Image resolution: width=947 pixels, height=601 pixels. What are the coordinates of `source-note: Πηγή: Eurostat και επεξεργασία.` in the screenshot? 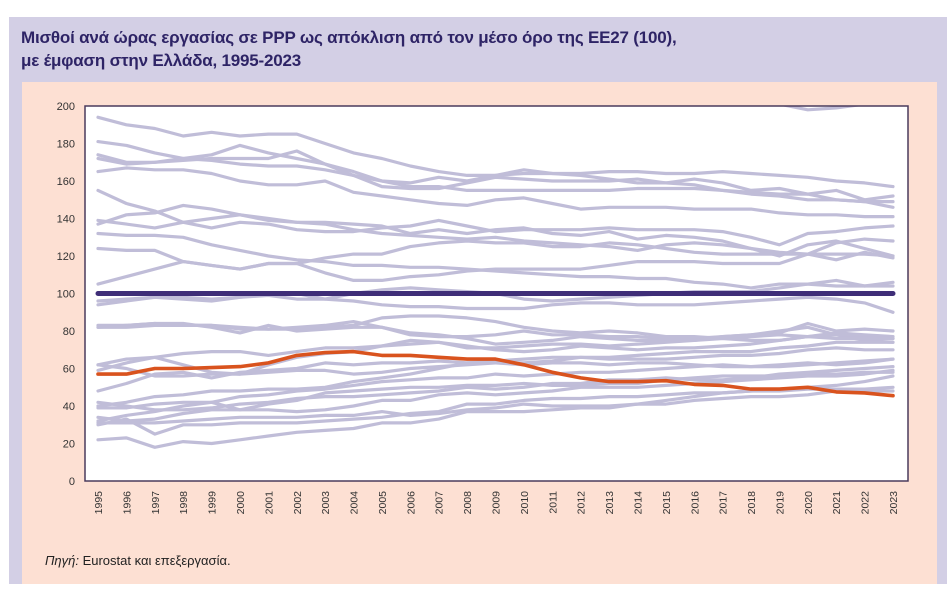 It's located at (138, 560).